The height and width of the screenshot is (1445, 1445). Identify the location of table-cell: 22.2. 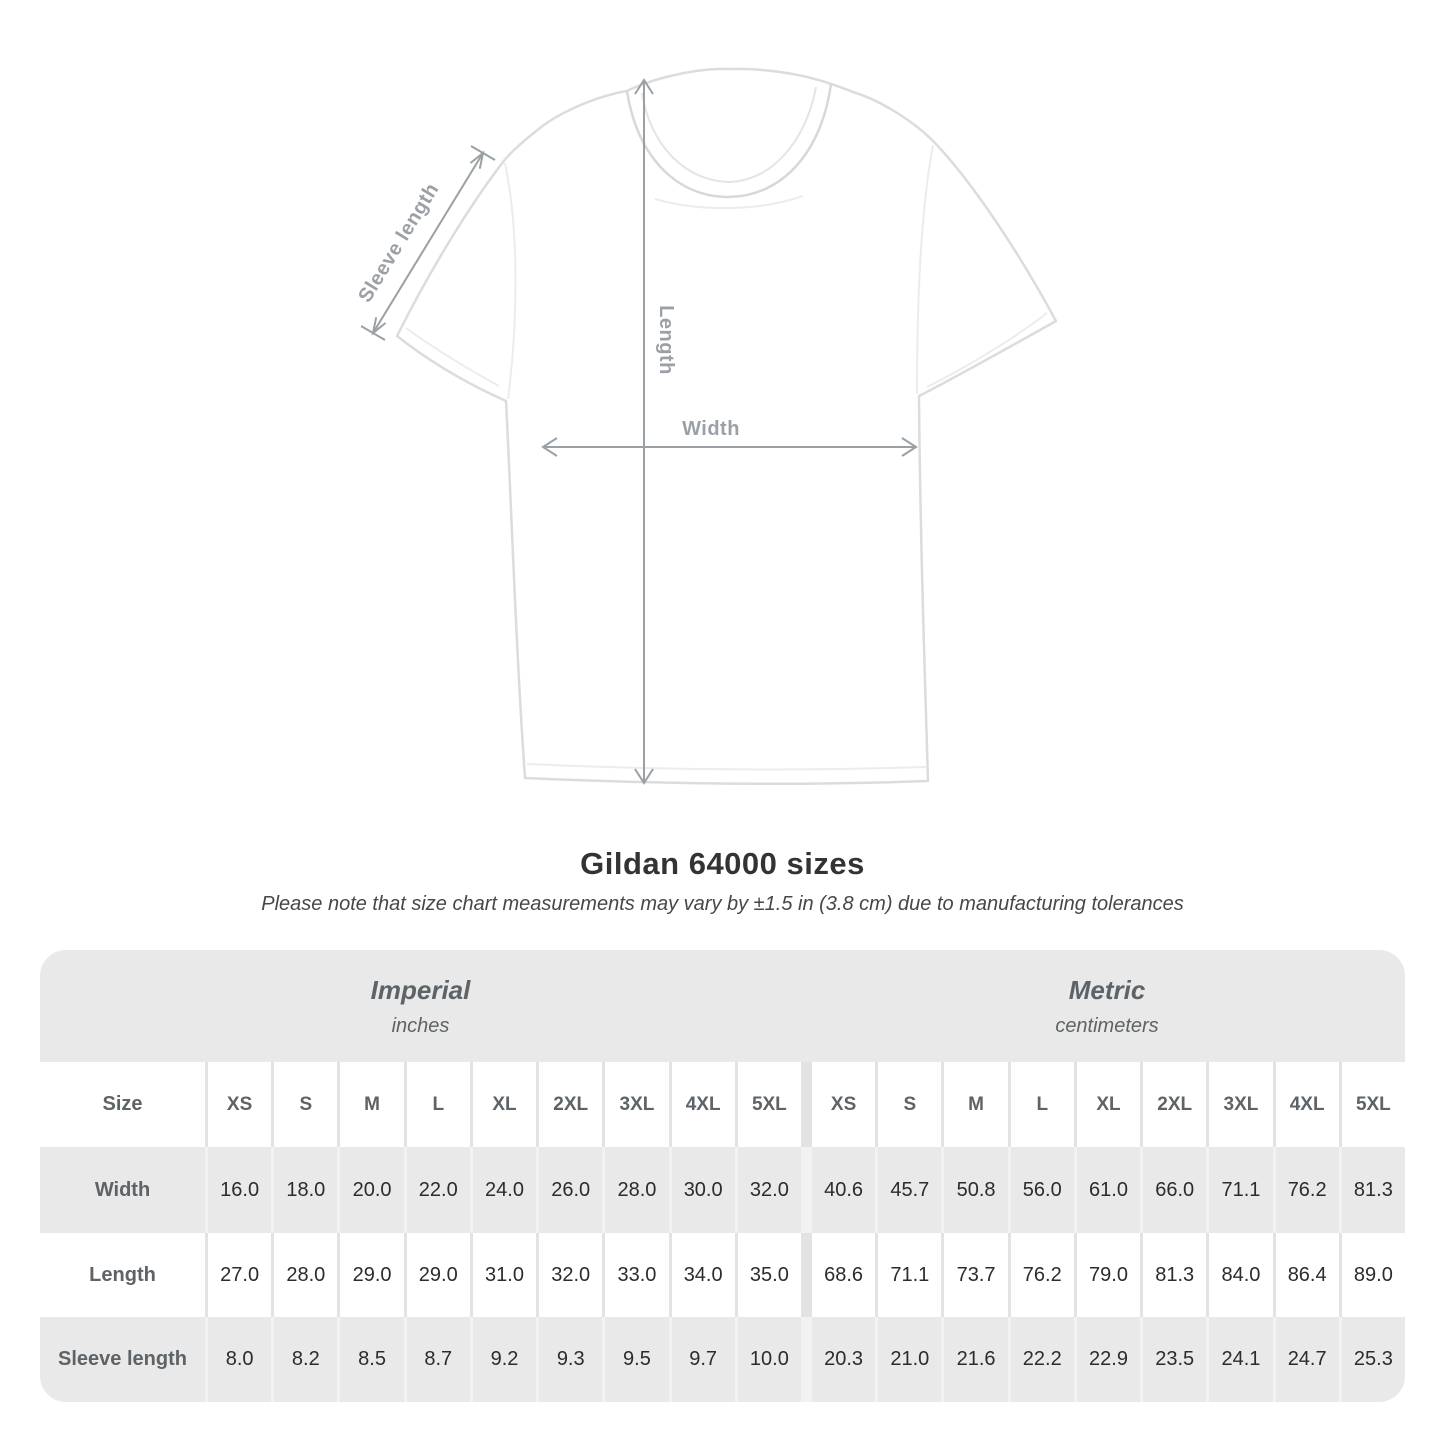
(1040, 1359).